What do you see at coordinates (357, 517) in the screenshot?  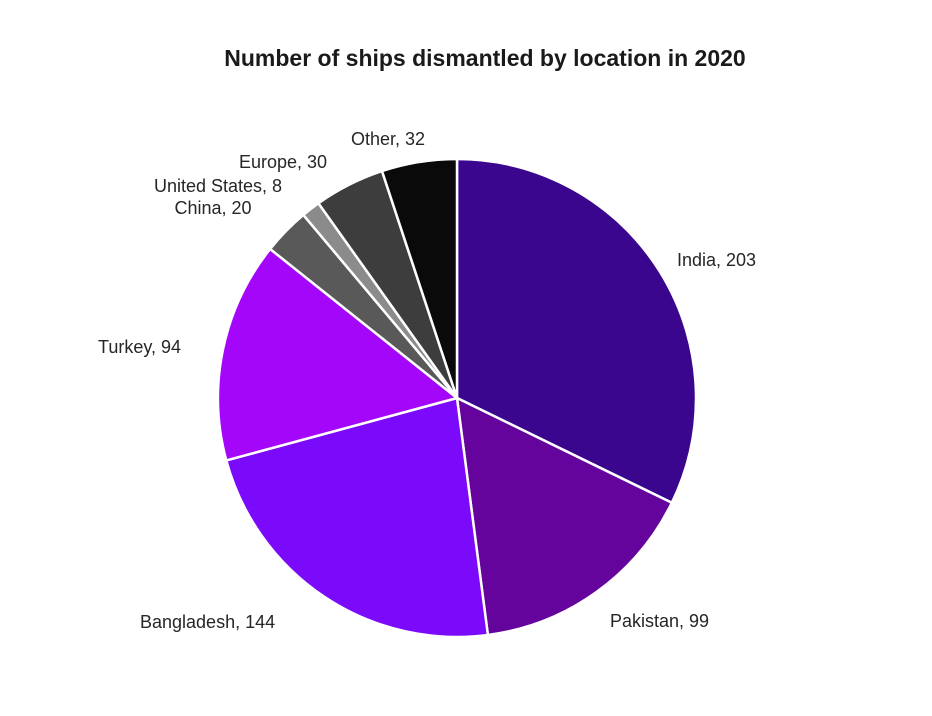 I see `pie-slice-bangladesh` at bounding box center [357, 517].